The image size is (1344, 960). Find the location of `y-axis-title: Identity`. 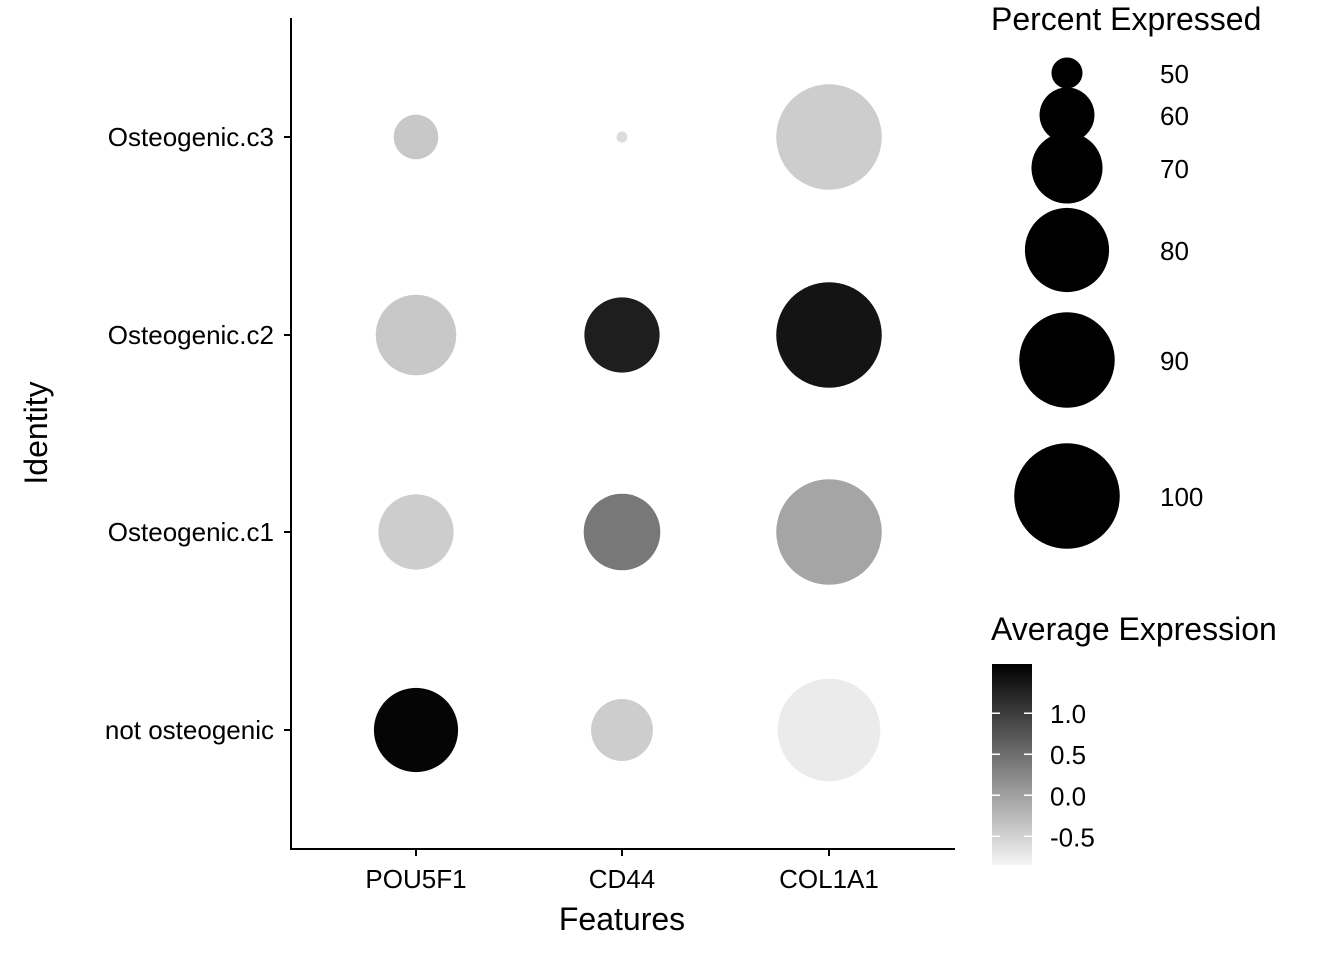

y-axis-title: Identity is located at coordinates (36, 432).